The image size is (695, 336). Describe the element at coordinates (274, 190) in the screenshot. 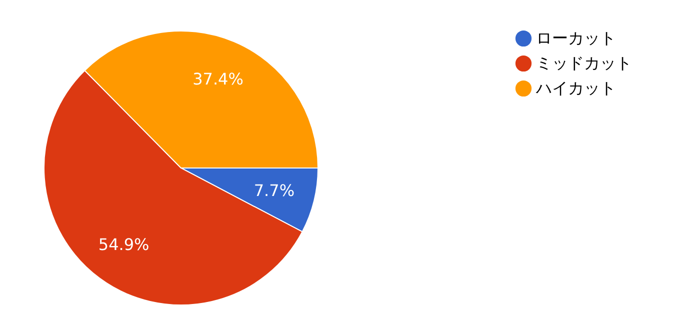

I see `data-label: 7.7%` at that location.